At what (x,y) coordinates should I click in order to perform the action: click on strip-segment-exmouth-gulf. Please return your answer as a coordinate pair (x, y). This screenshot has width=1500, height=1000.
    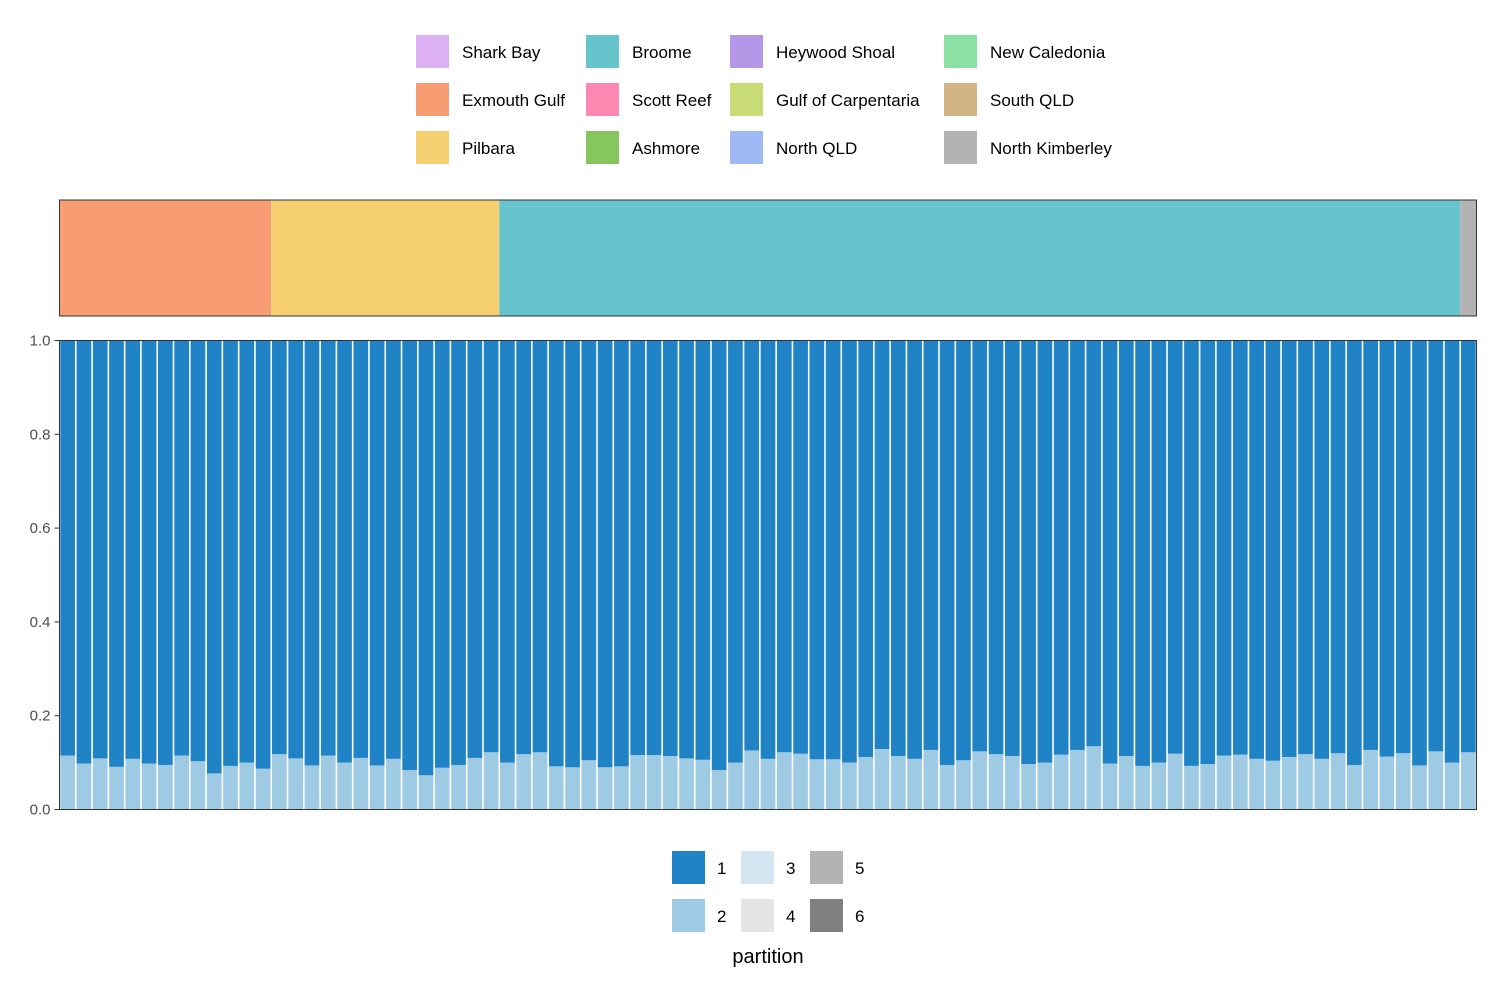
    Looking at the image, I should click on (166, 258).